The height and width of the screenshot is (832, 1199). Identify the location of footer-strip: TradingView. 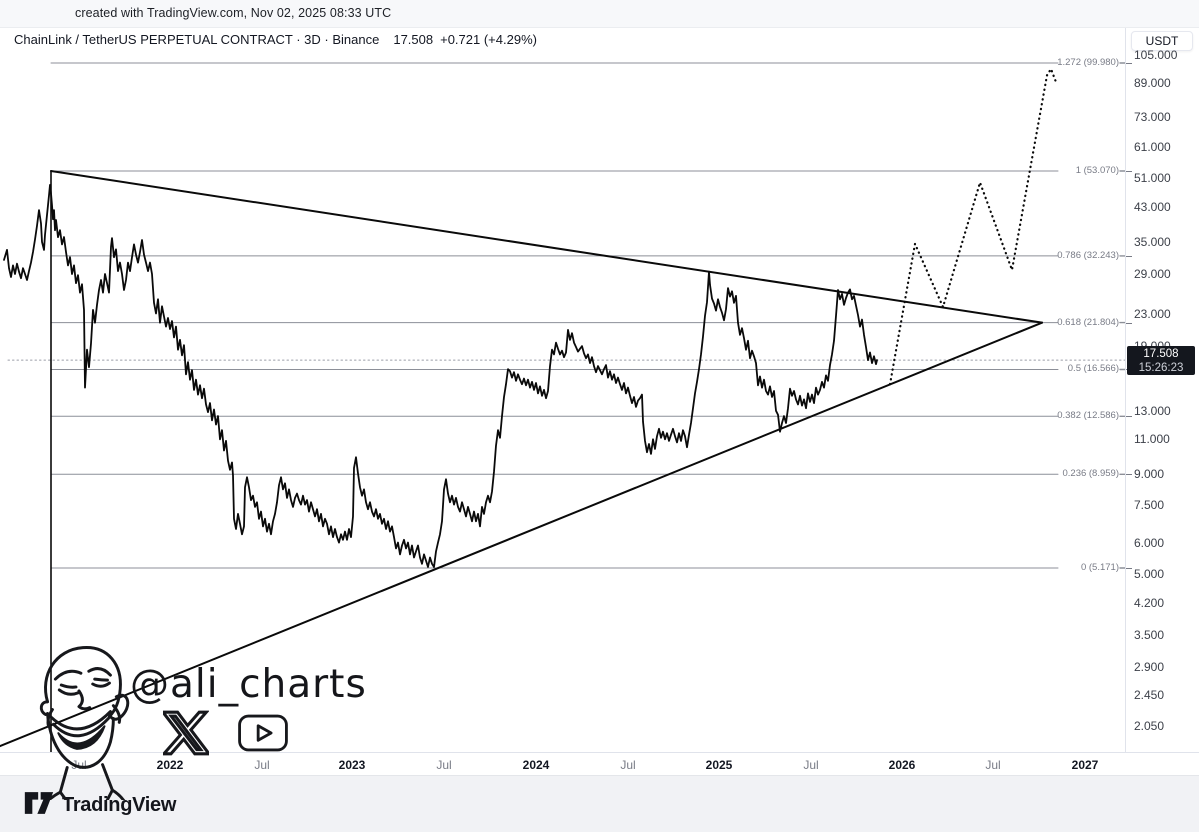
(599, 803).